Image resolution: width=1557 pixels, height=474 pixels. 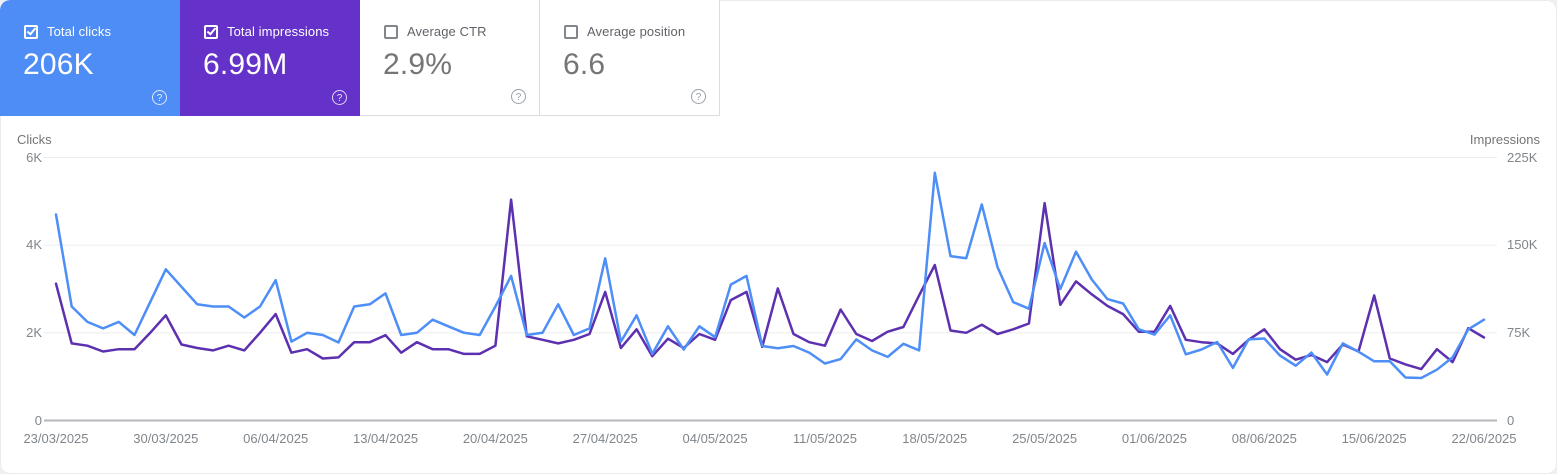 I want to click on right-axis-title: Impressions, so click(x=1504, y=139).